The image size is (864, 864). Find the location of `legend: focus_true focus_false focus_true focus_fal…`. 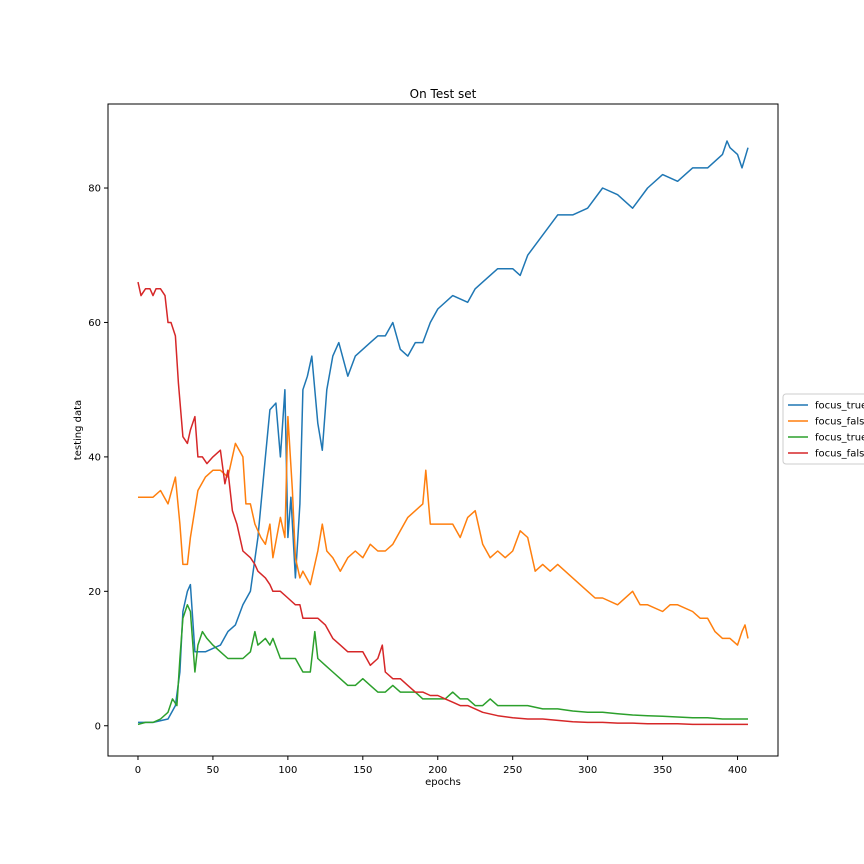

legend: focus_true focus_false focus_true focus_fal… is located at coordinates (823, 429).